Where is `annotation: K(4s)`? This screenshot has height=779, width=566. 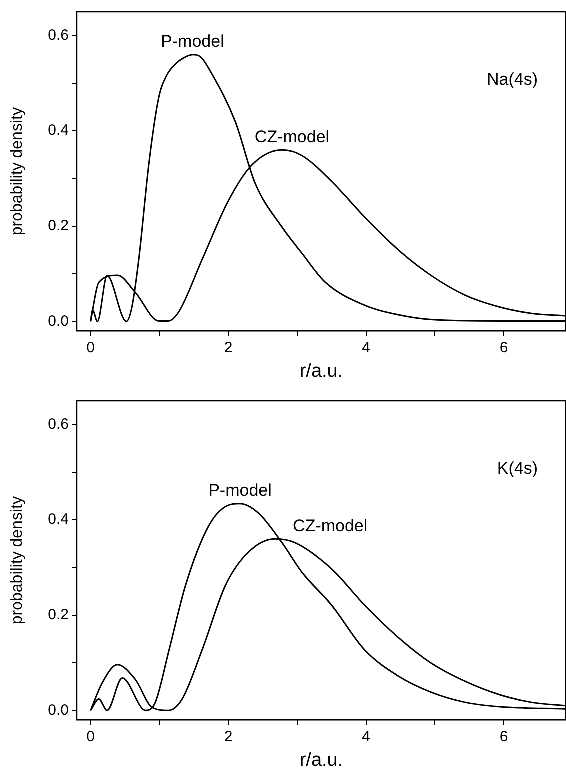 annotation: K(4s) is located at coordinates (517, 468).